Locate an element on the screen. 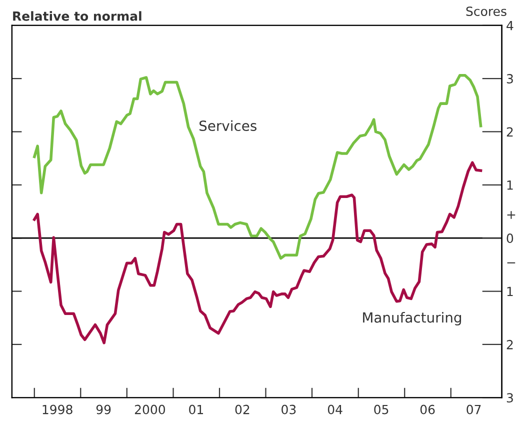 The width and height of the screenshot is (520, 423). x-tick-label: 01 is located at coordinates (196, 409).